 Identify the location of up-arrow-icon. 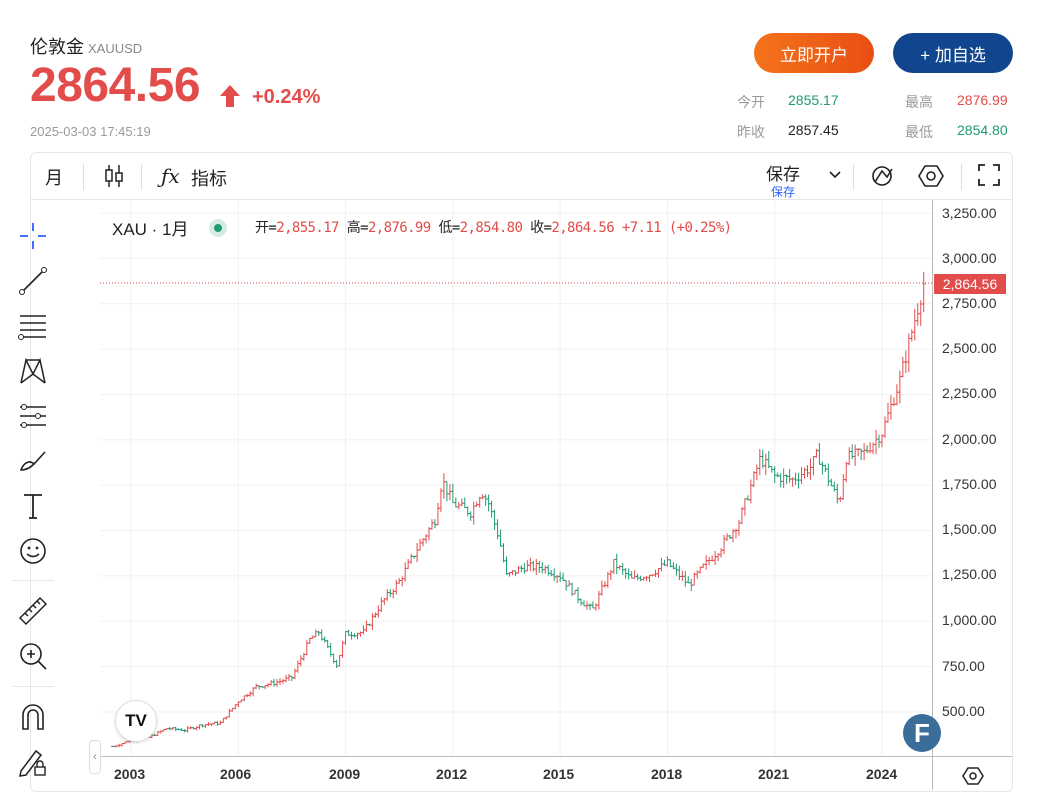
(230, 96).